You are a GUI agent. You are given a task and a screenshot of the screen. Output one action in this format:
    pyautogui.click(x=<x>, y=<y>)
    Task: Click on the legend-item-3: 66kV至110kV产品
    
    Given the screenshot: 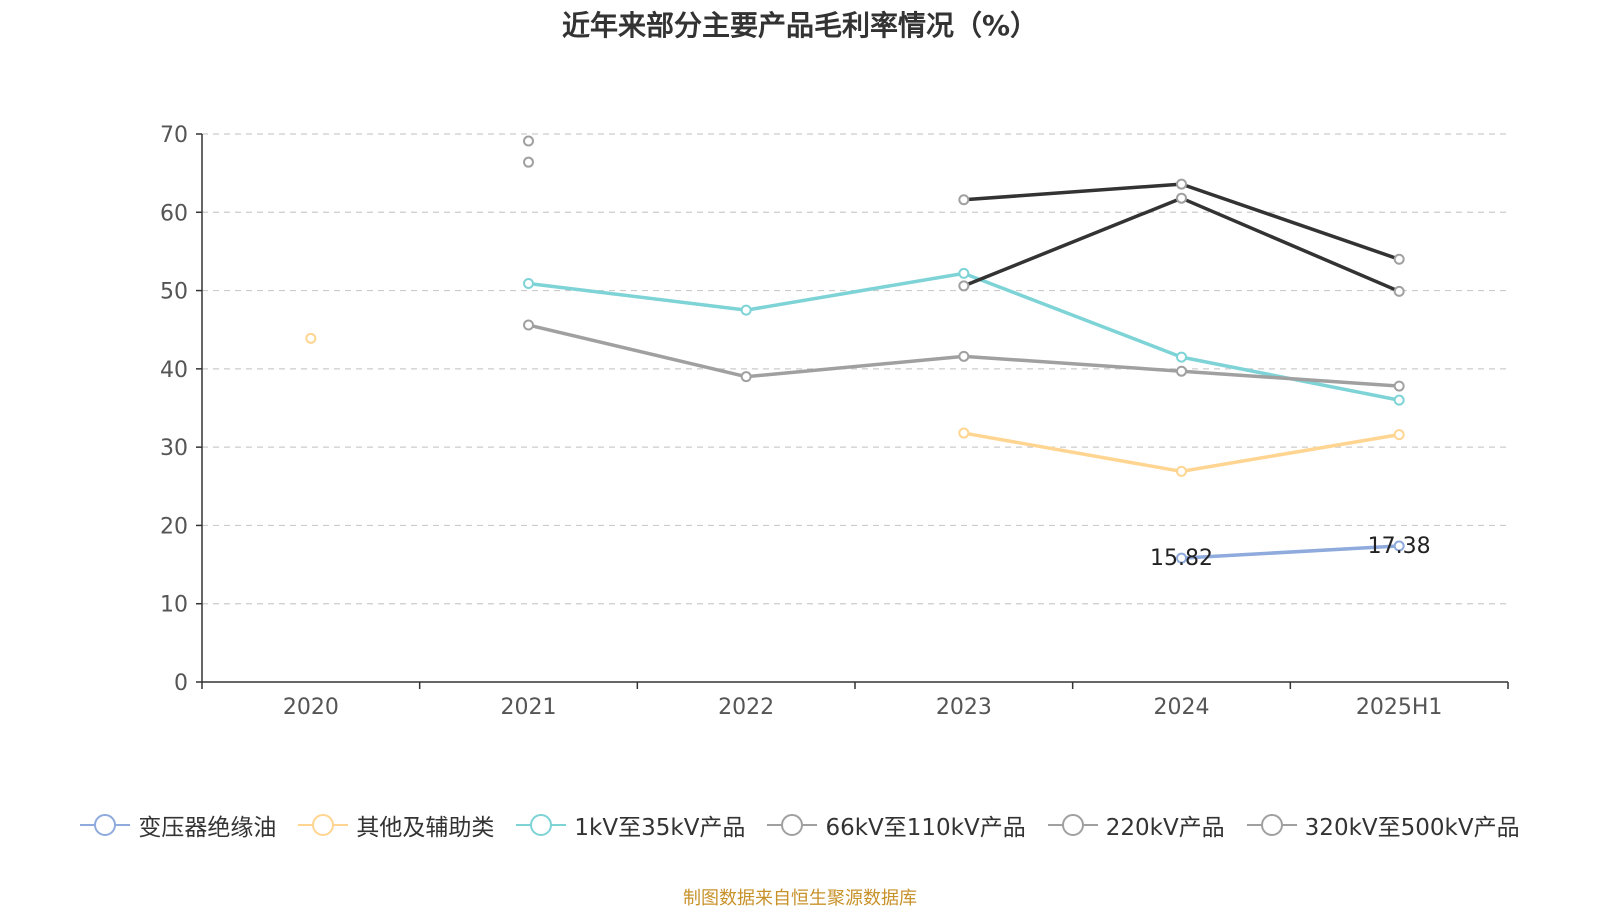 What is the action you would take?
    pyautogui.click(x=896, y=825)
    